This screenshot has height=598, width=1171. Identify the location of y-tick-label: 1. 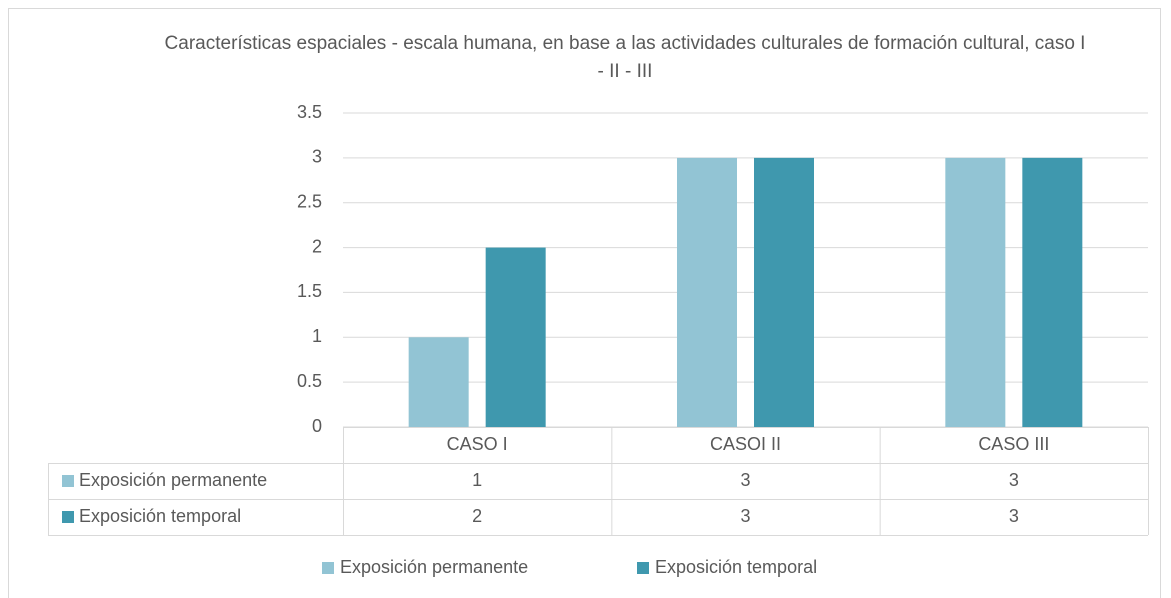
(317, 336).